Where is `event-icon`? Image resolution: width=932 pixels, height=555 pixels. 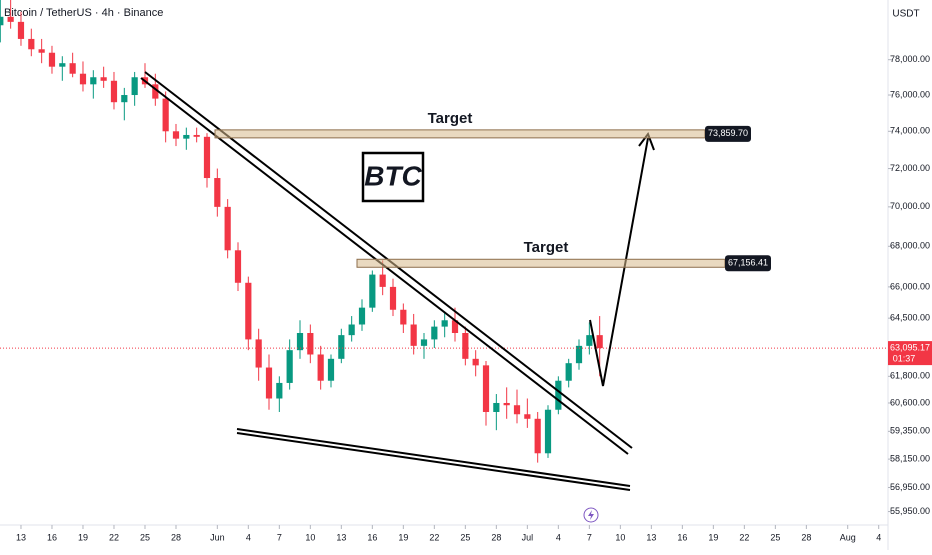
event-icon is located at coordinates (591, 515).